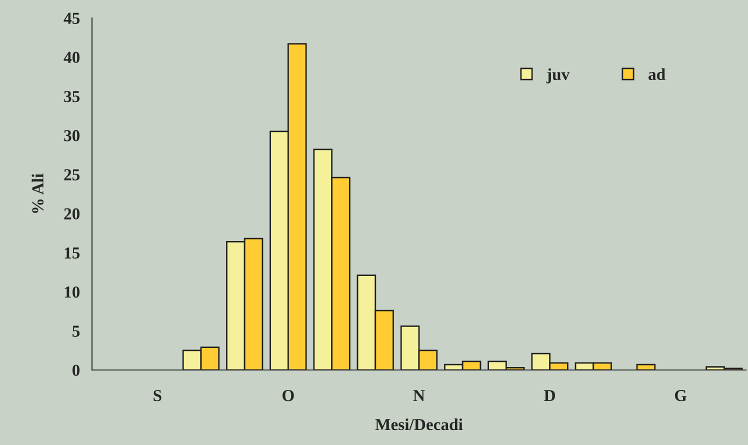  Describe the element at coordinates (72, 292) in the screenshot. I see `y-tick-label: 10` at that location.